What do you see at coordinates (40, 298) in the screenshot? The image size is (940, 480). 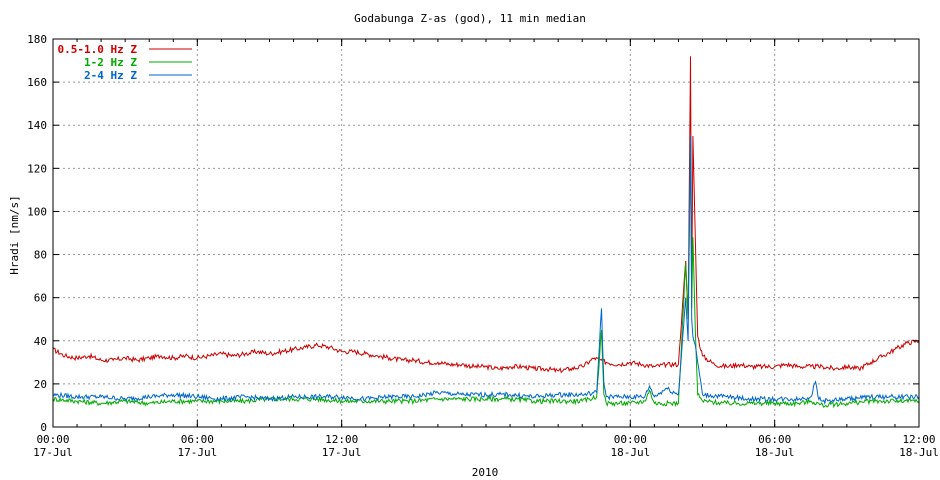 I see `y-tick-label: 60` at bounding box center [40, 298].